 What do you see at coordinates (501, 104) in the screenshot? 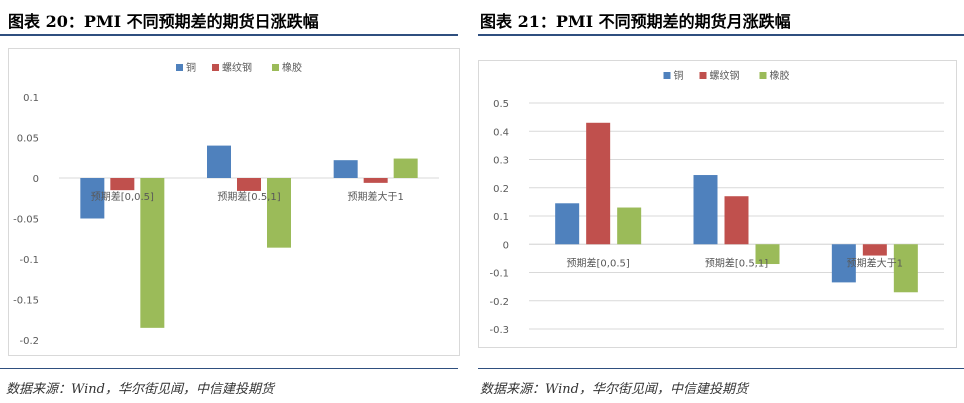
I see `y-tick-label: 0.5` at bounding box center [501, 104].